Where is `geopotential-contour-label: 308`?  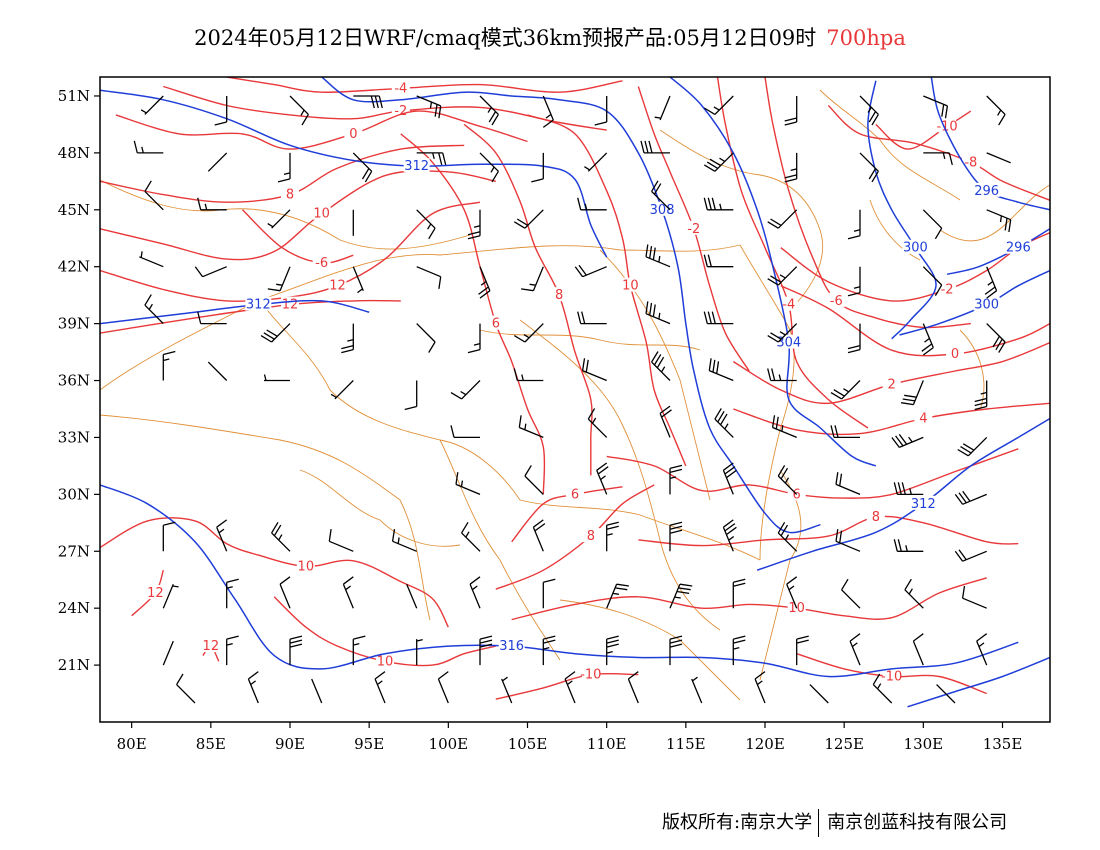
geopotential-contour-label: 308 is located at coordinates (662, 210).